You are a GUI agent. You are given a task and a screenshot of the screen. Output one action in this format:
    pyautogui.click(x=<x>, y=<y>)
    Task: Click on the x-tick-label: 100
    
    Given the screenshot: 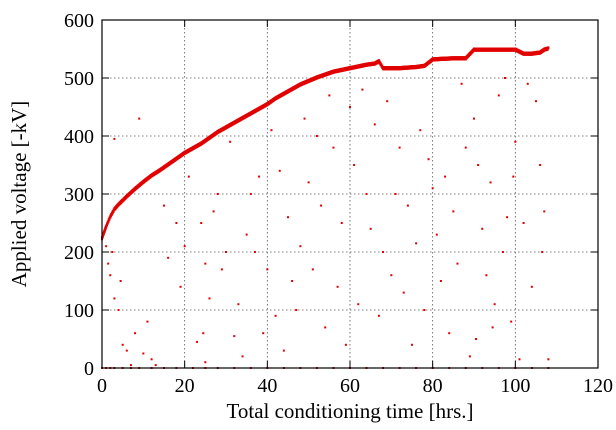 What is the action you would take?
    pyautogui.click(x=515, y=386)
    